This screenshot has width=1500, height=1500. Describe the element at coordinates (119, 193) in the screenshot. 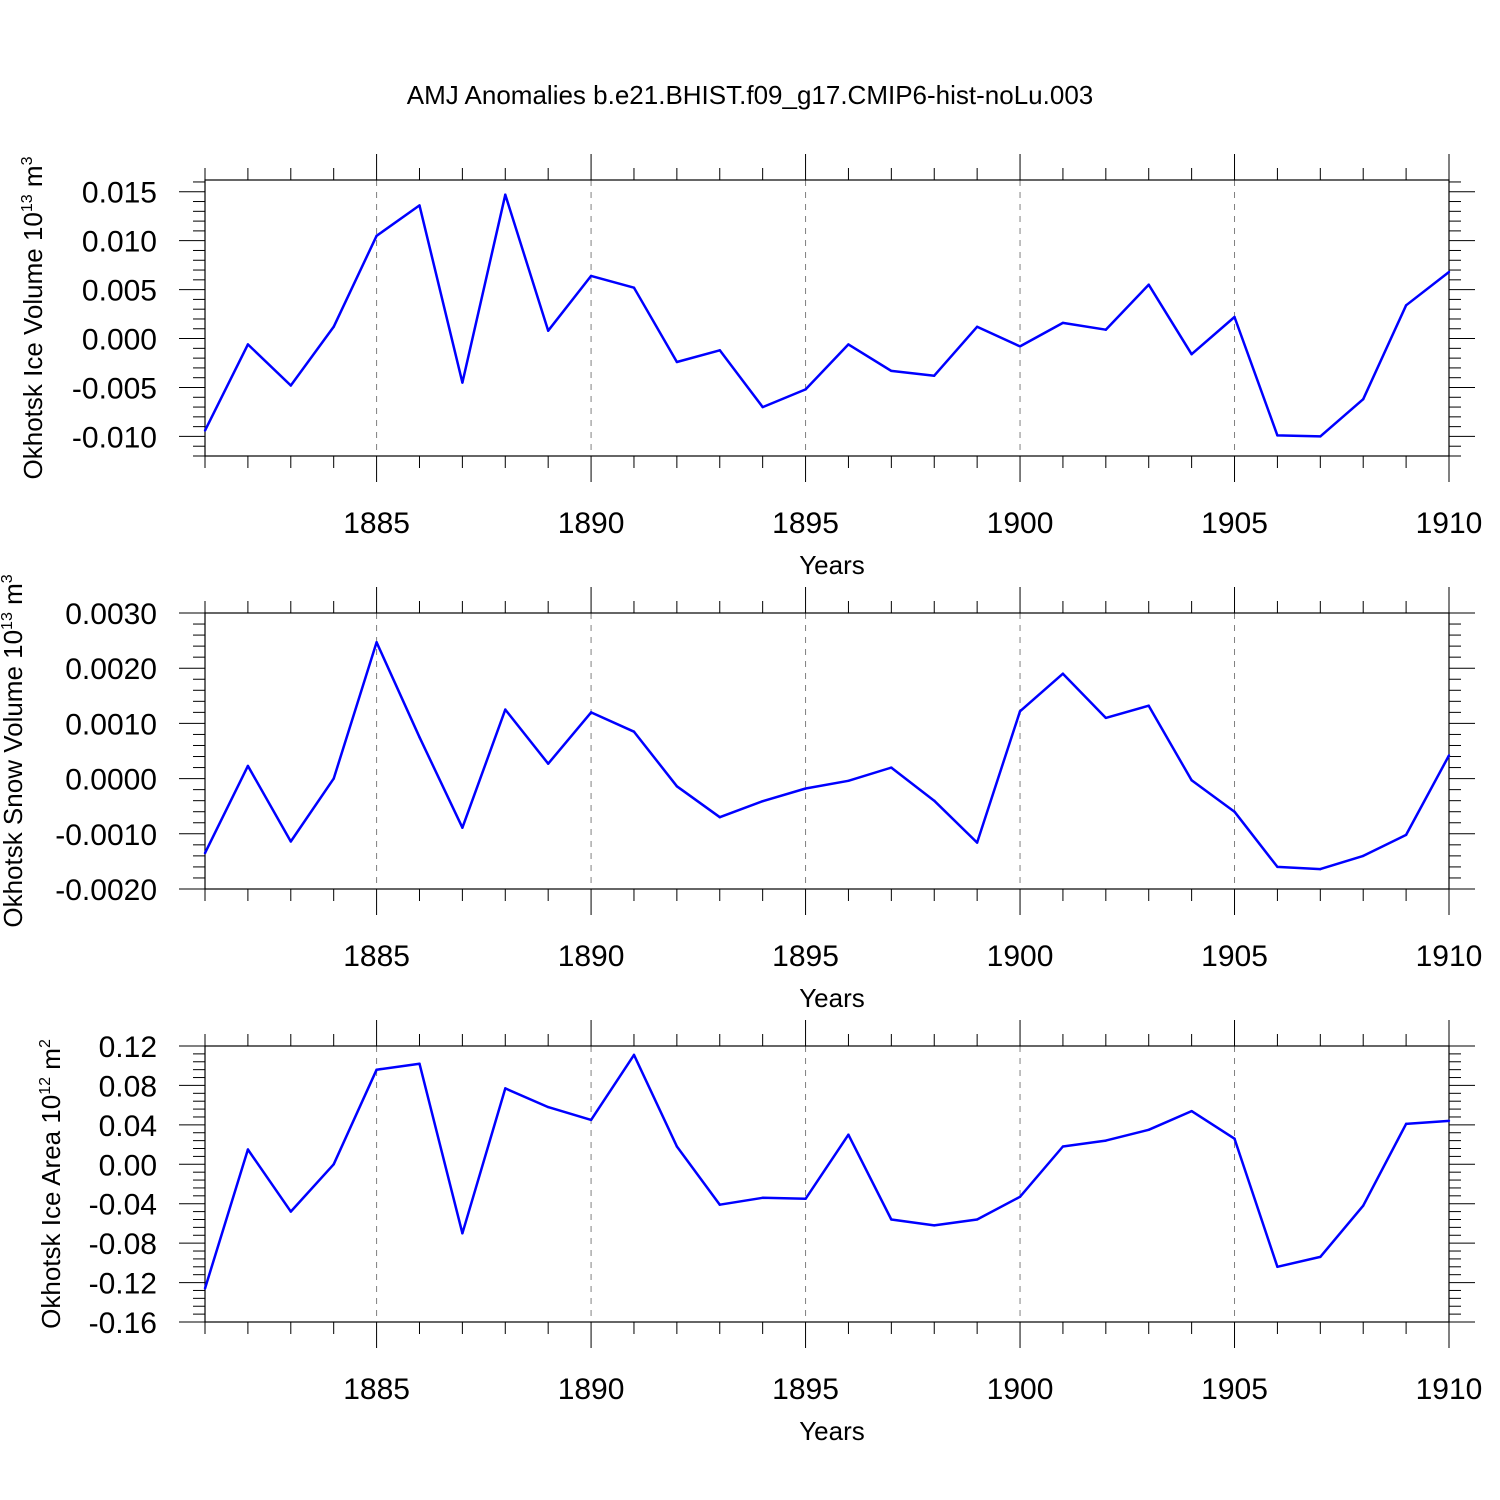

I see `y-tick-label: 0.015` at that location.